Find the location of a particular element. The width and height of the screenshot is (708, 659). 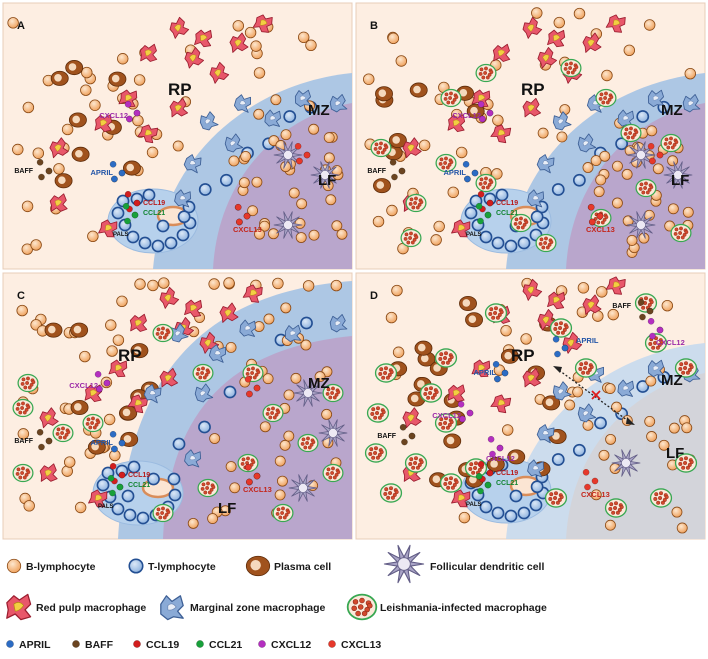

pals-label: PALS is located at coordinates (474, 505).